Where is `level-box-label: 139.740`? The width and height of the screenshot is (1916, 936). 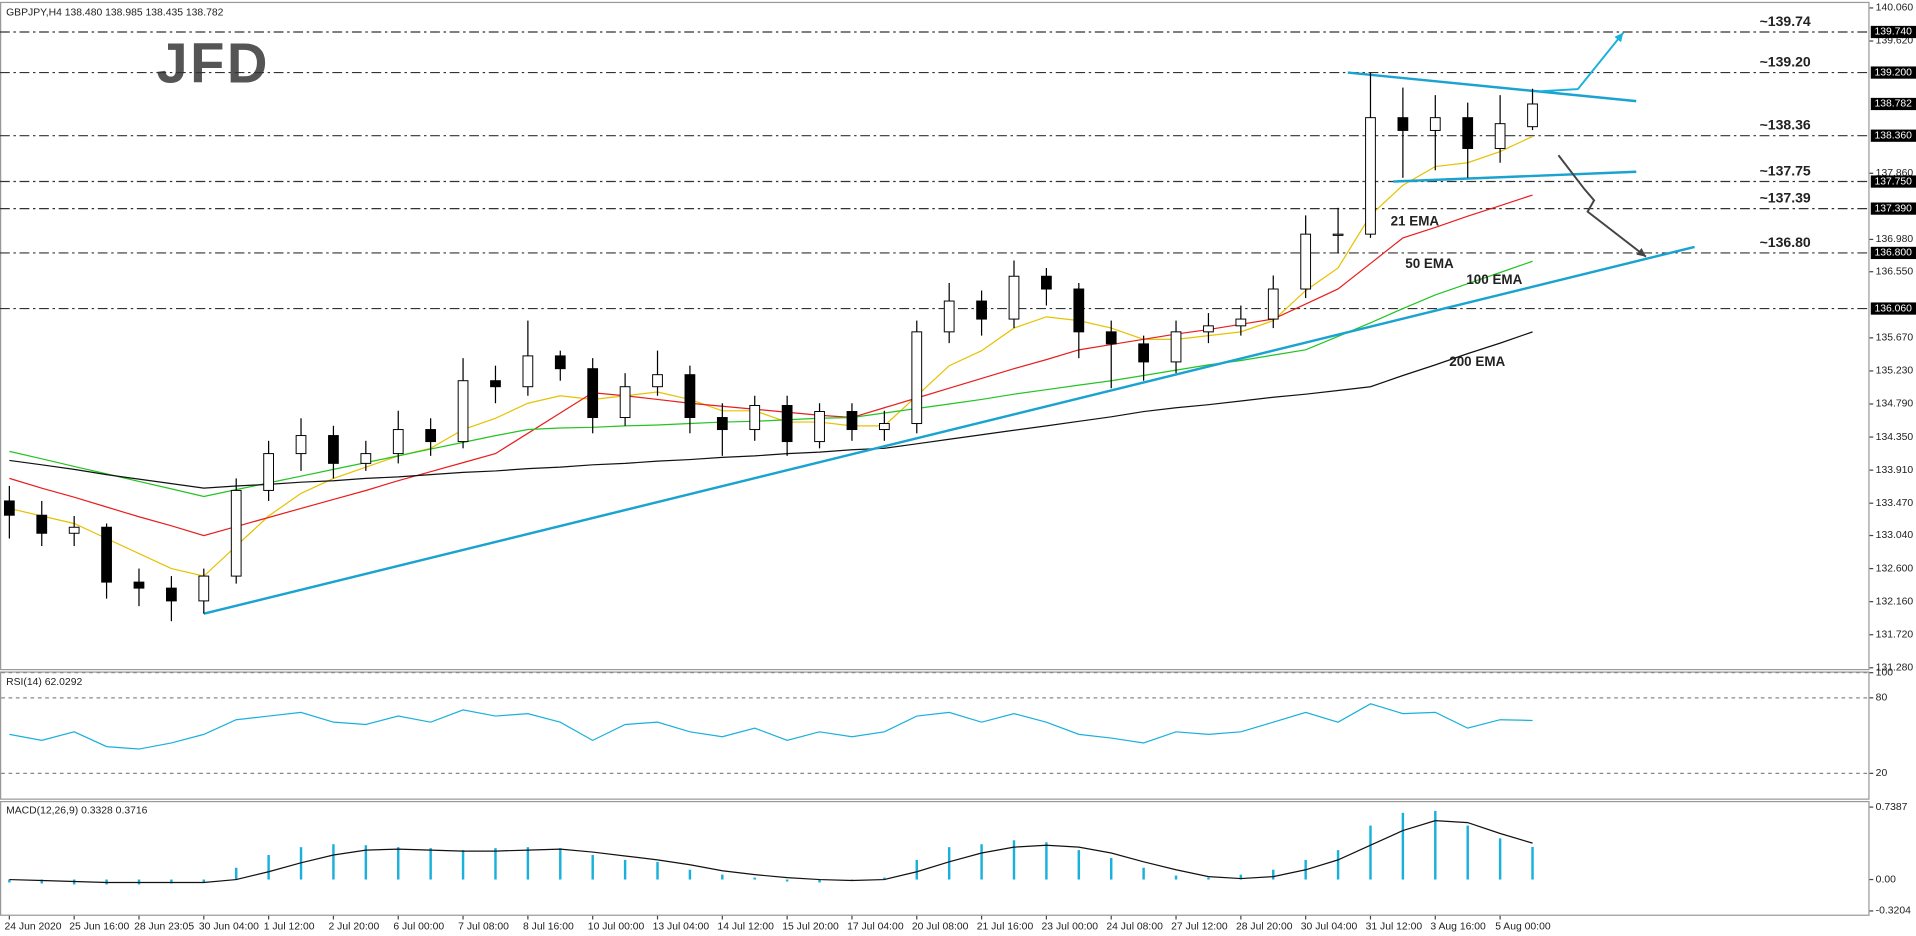 level-box-label: 139.740 is located at coordinates (1893, 32).